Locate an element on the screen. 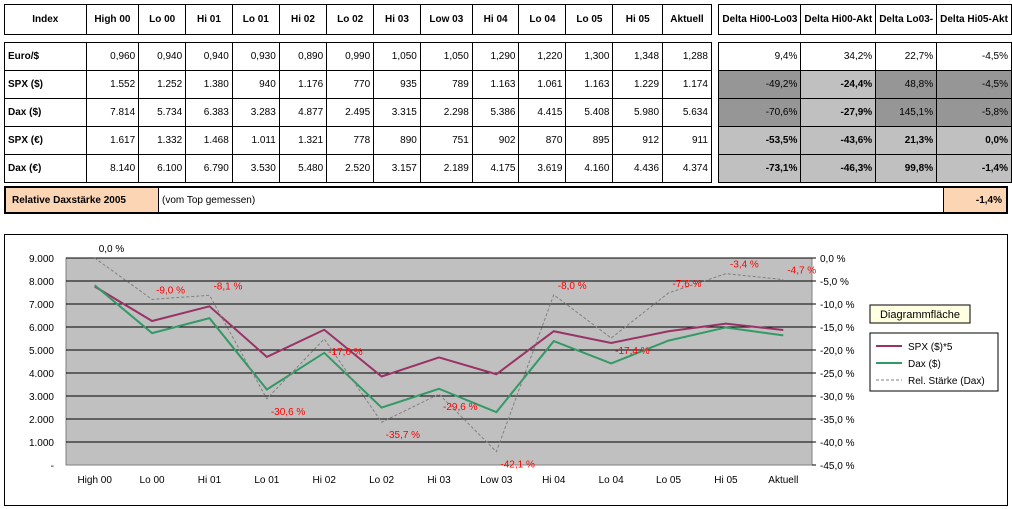  header-cell: Lo 02 is located at coordinates (350, 19).